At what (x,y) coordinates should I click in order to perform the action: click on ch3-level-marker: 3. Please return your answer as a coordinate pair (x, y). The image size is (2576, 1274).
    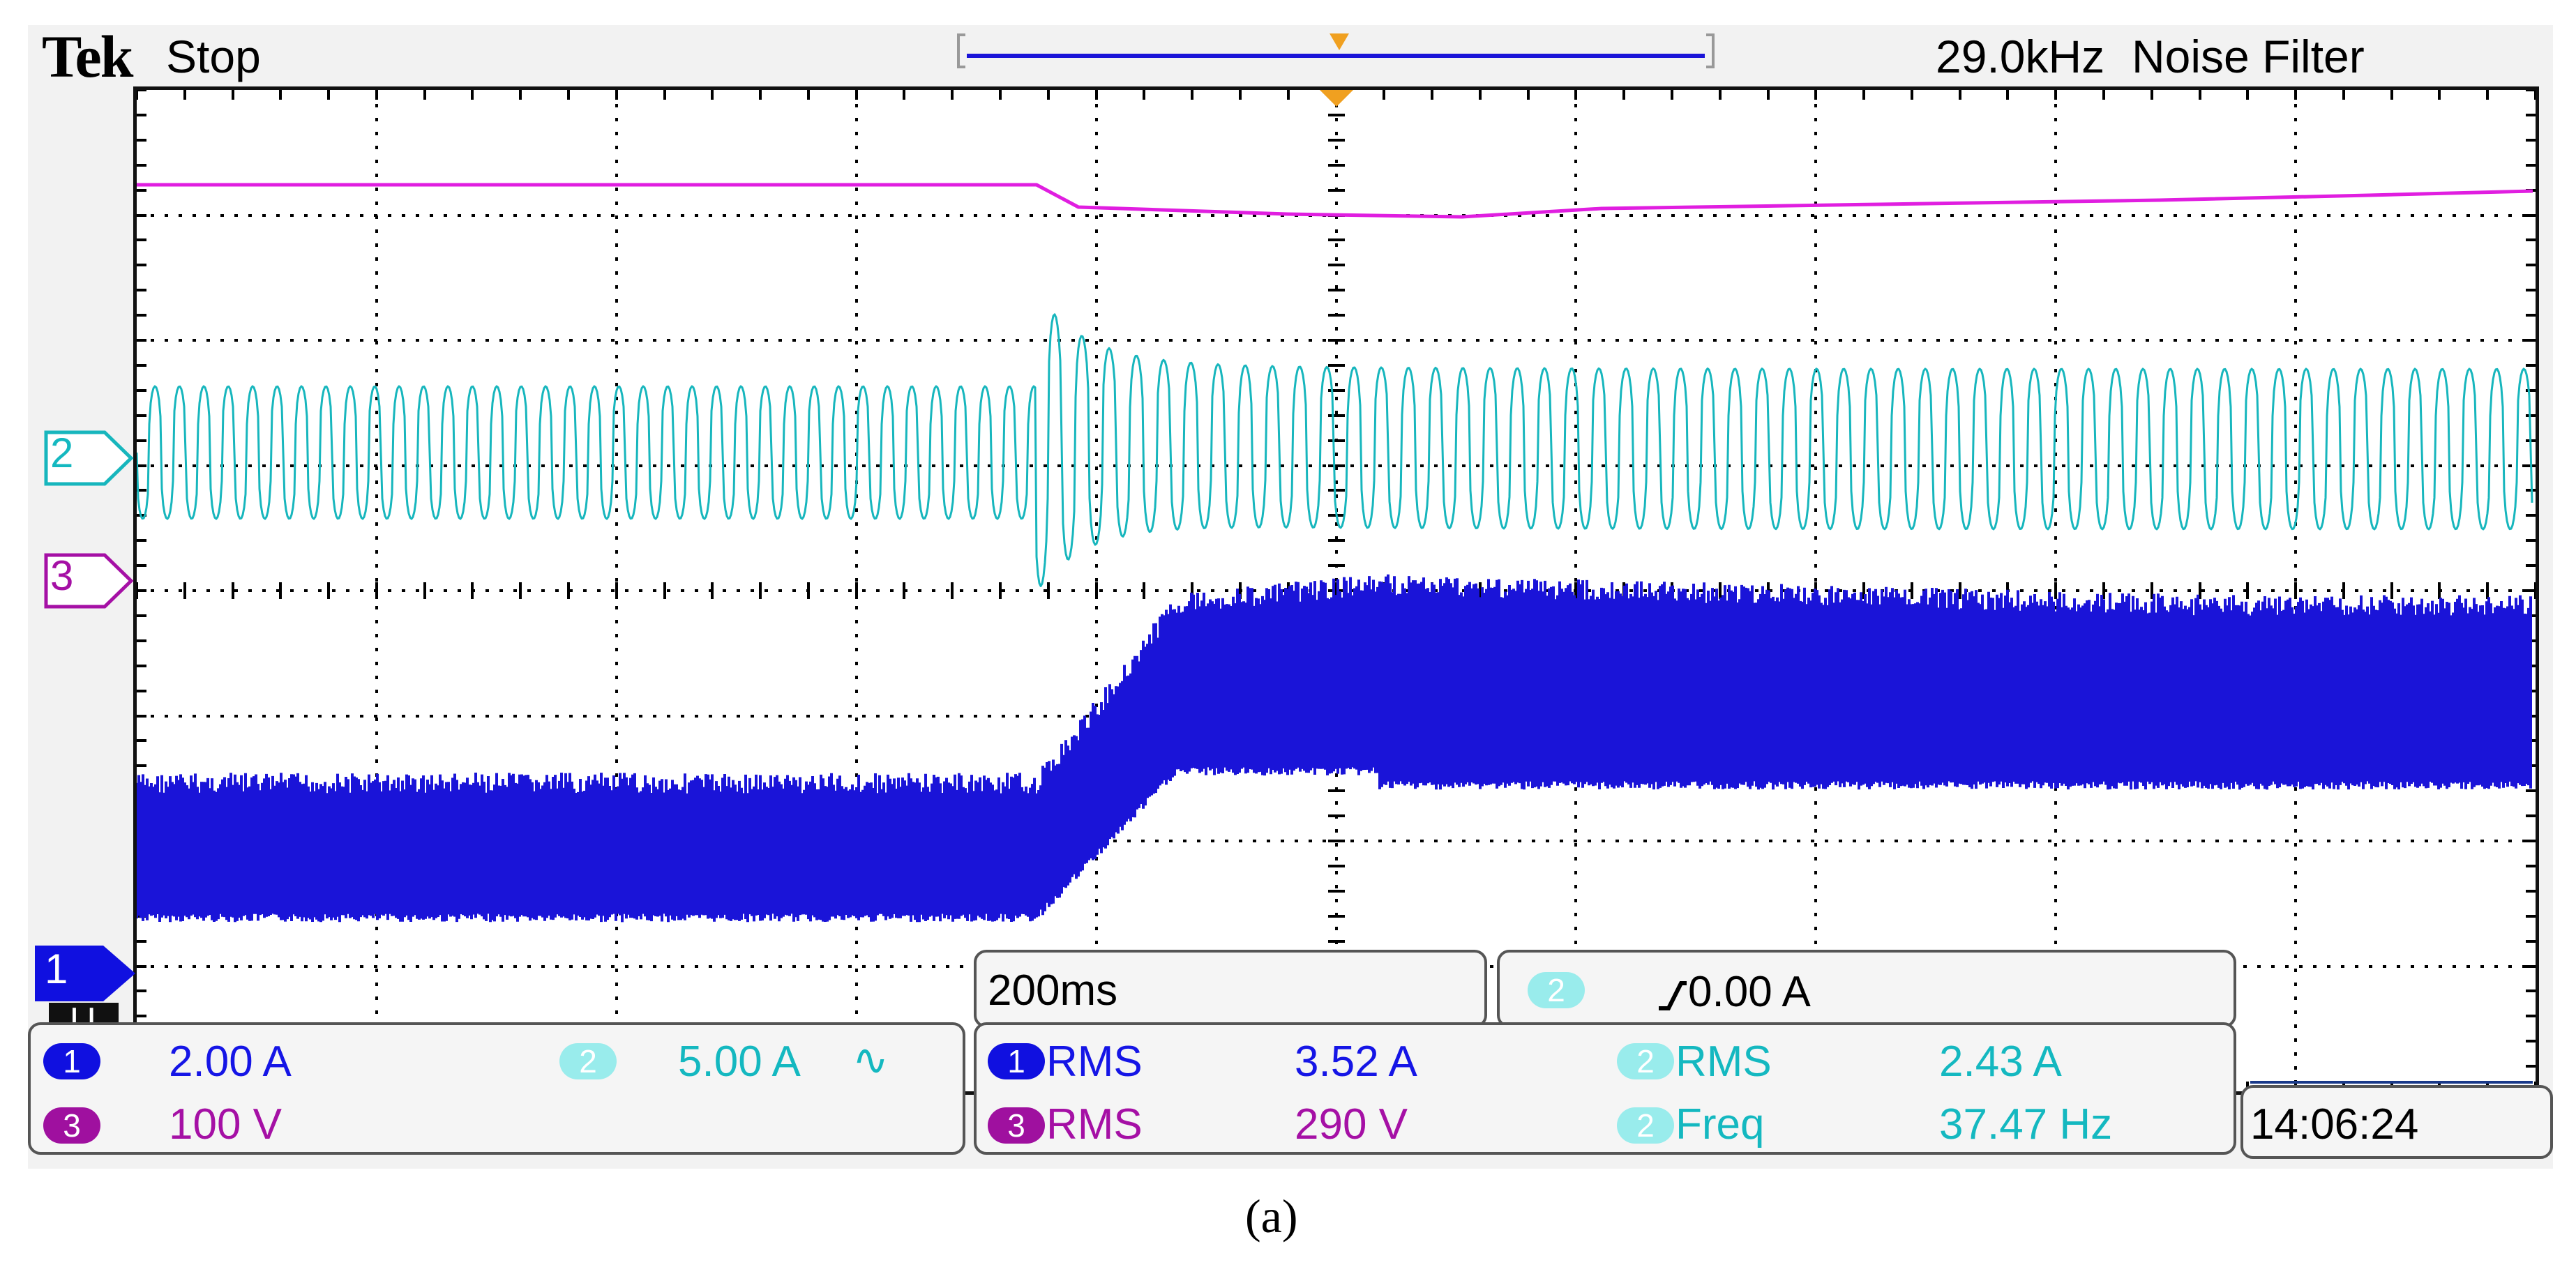
    Looking at the image, I should click on (88, 580).